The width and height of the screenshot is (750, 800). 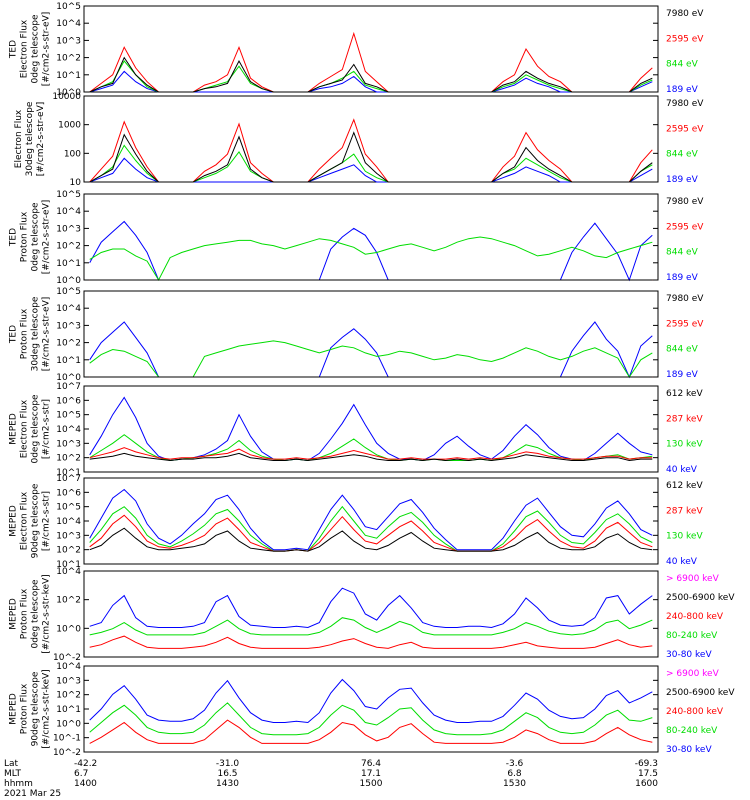 I want to click on x-tick-mlt: 16.5, so click(x=227, y=774).